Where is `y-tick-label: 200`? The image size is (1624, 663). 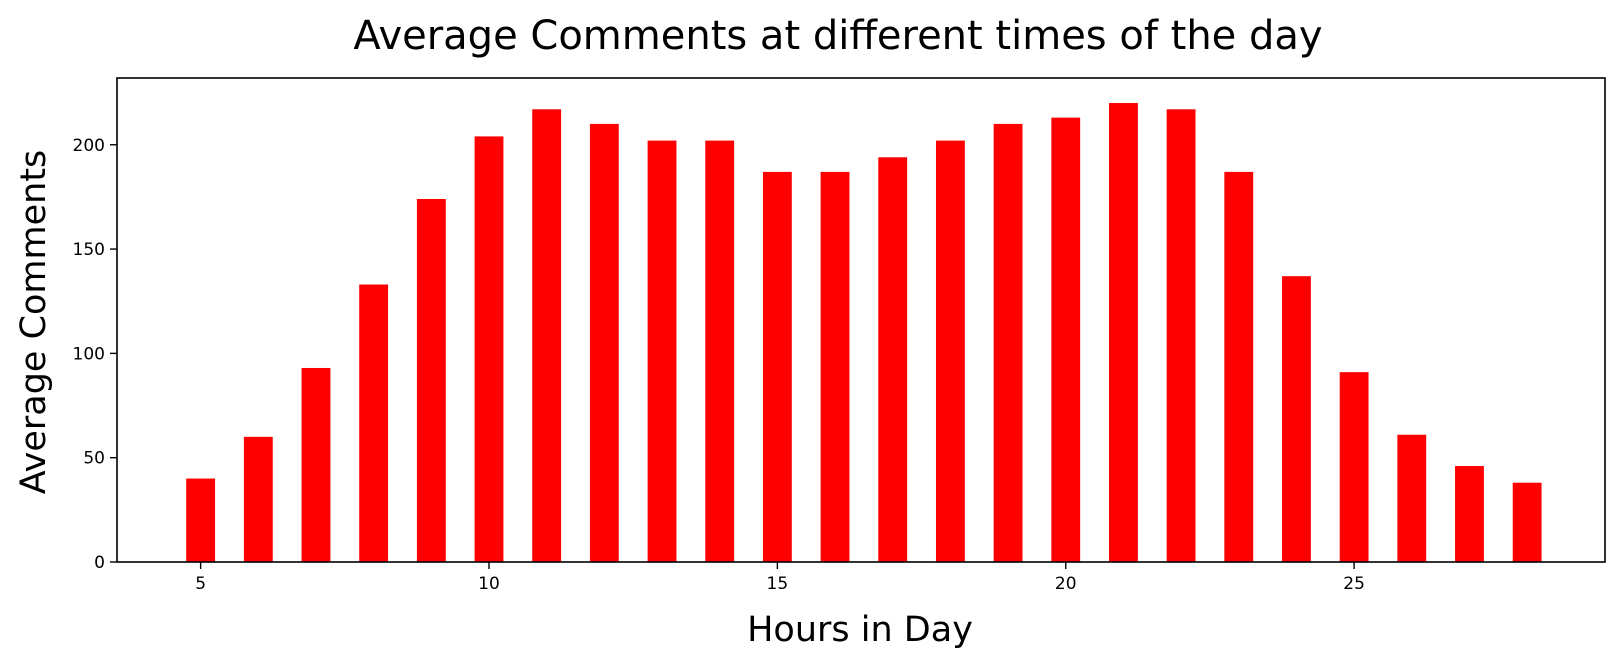
y-tick-label: 200 is located at coordinates (89, 146).